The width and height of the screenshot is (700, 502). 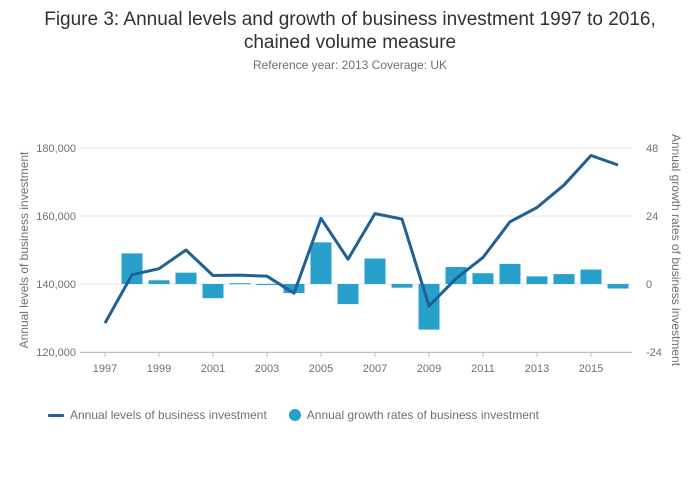 What do you see at coordinates (56, 285) in the screenshot?
I see `y-left-tick-label: 140,000` at bounding box center [56, 285].